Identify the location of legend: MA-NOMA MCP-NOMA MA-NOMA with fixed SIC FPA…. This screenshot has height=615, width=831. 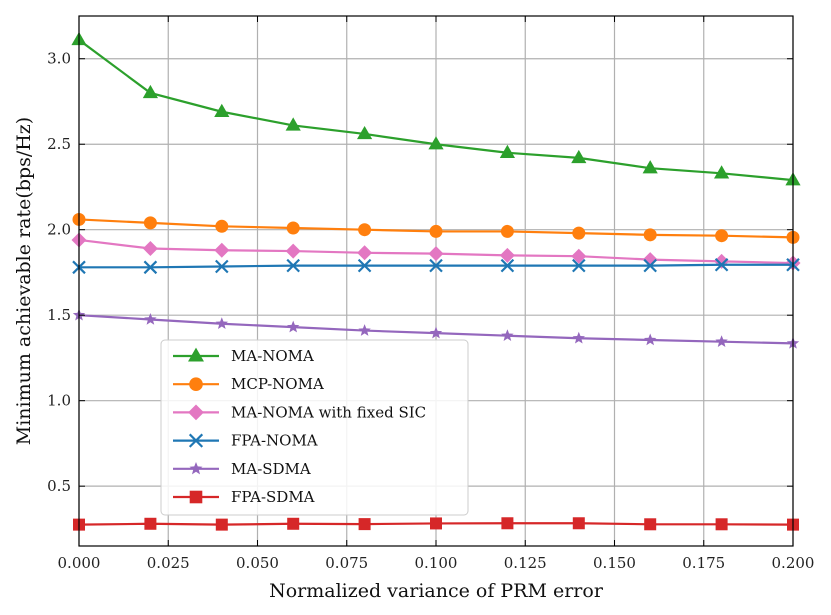
(314, 427).